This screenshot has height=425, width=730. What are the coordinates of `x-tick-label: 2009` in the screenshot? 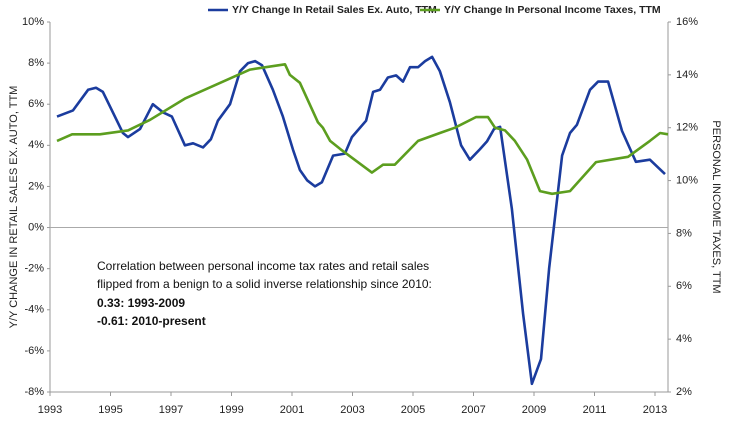 It's located at (534, 410).